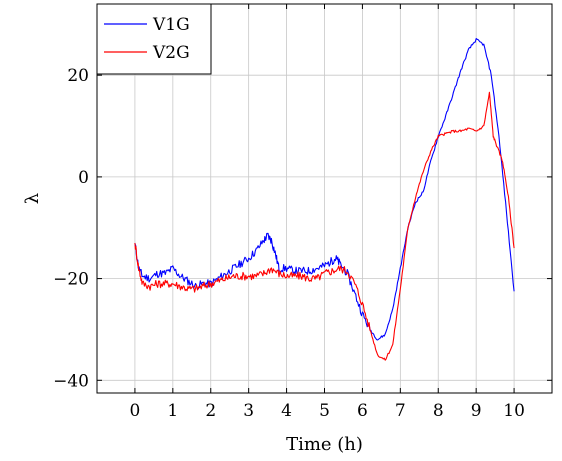  Describe the element at coordinates (83, 178) in the screenshot. I see `y-tick-label: 0` at that location.